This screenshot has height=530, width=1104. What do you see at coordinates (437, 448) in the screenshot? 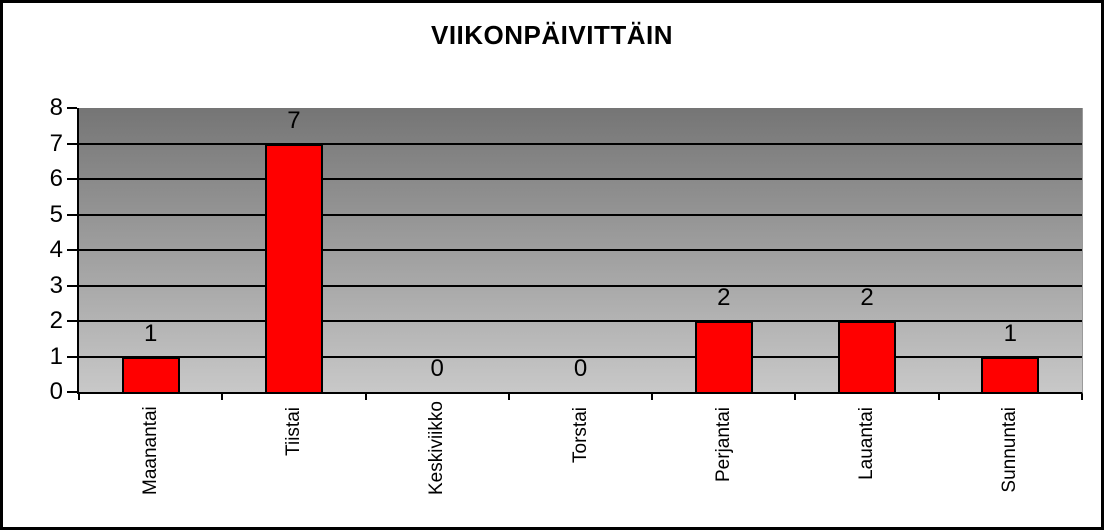
I see `x-axis-category-label: Keskiviikko` at bounding box center [437, 448].